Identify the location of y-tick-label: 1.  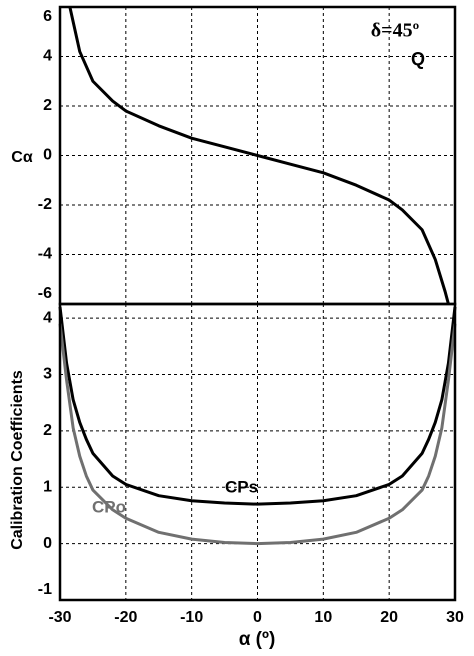
(47, 486).